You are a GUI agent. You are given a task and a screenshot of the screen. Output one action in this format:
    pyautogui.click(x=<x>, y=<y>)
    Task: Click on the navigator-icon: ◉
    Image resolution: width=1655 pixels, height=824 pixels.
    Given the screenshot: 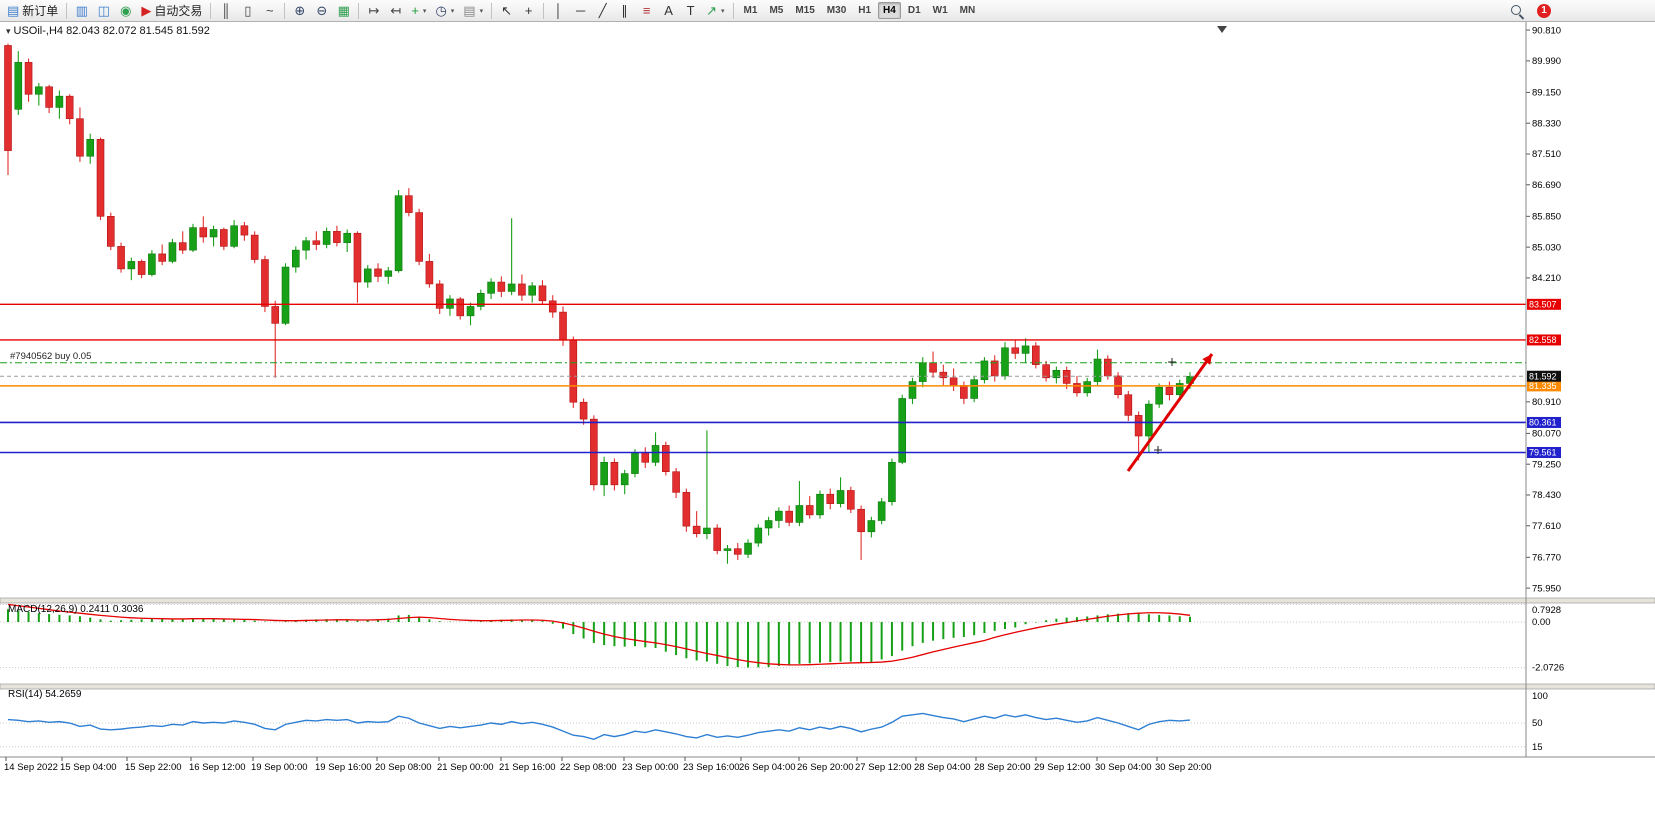 What is the action you would take?
    pyautogui.click(x=126, y=10)
    